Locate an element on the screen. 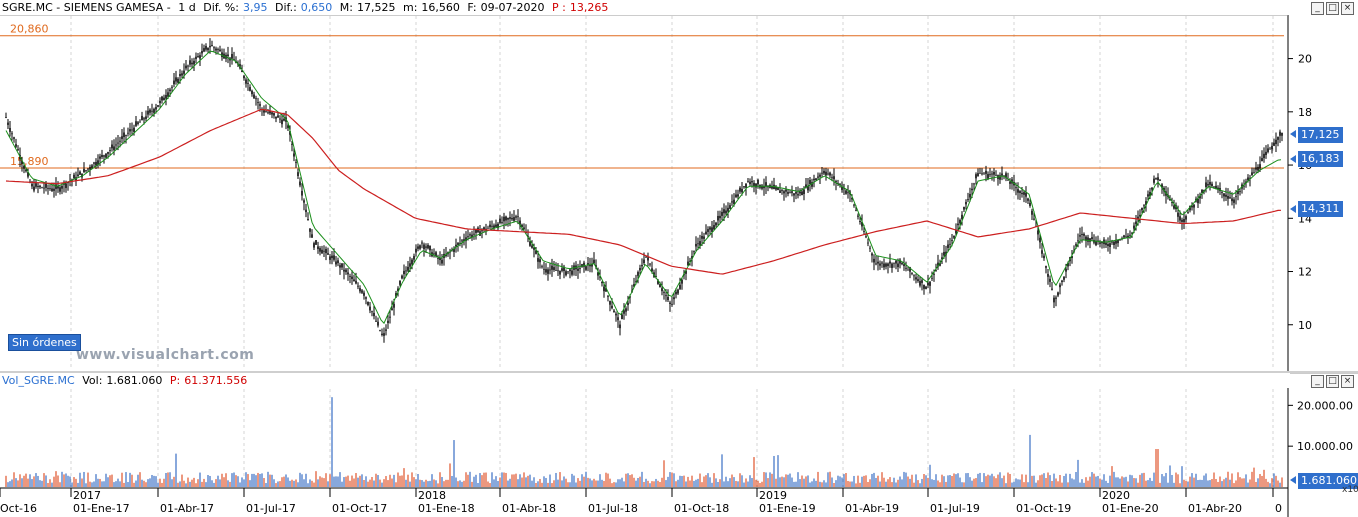  hline-label-top: 20,860 is located at coordinates (29, 29).